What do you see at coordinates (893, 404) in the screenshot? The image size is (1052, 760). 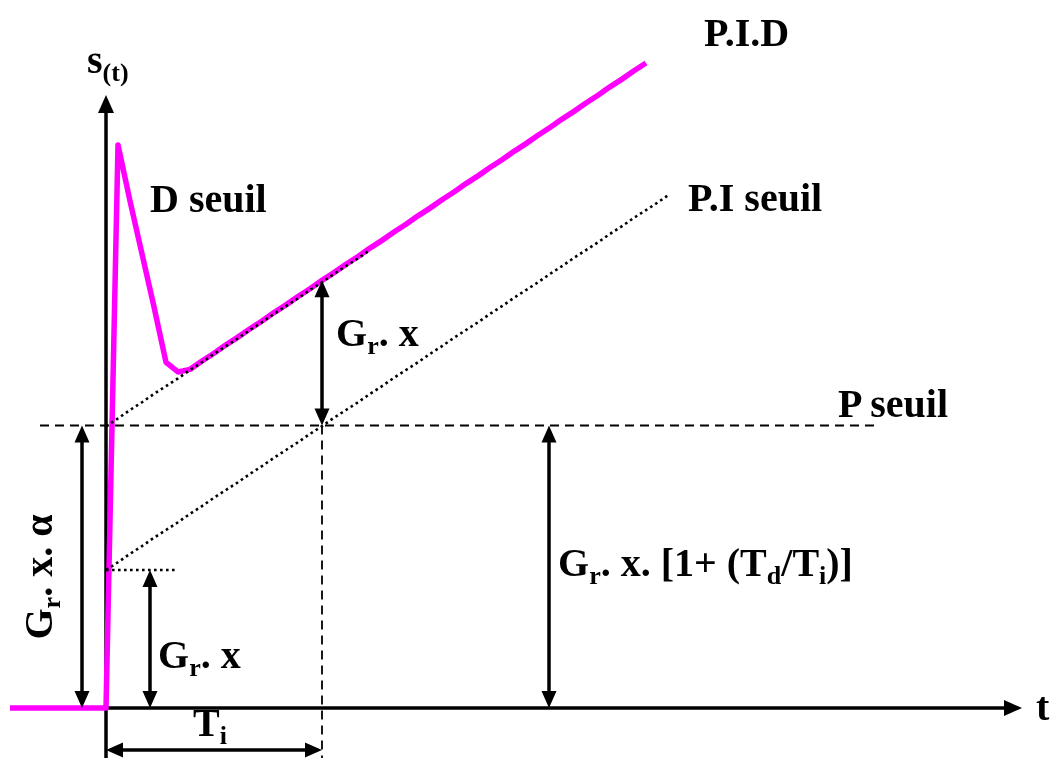 I see `ref-line-label: P seuil` at bounding box center [893, 404].